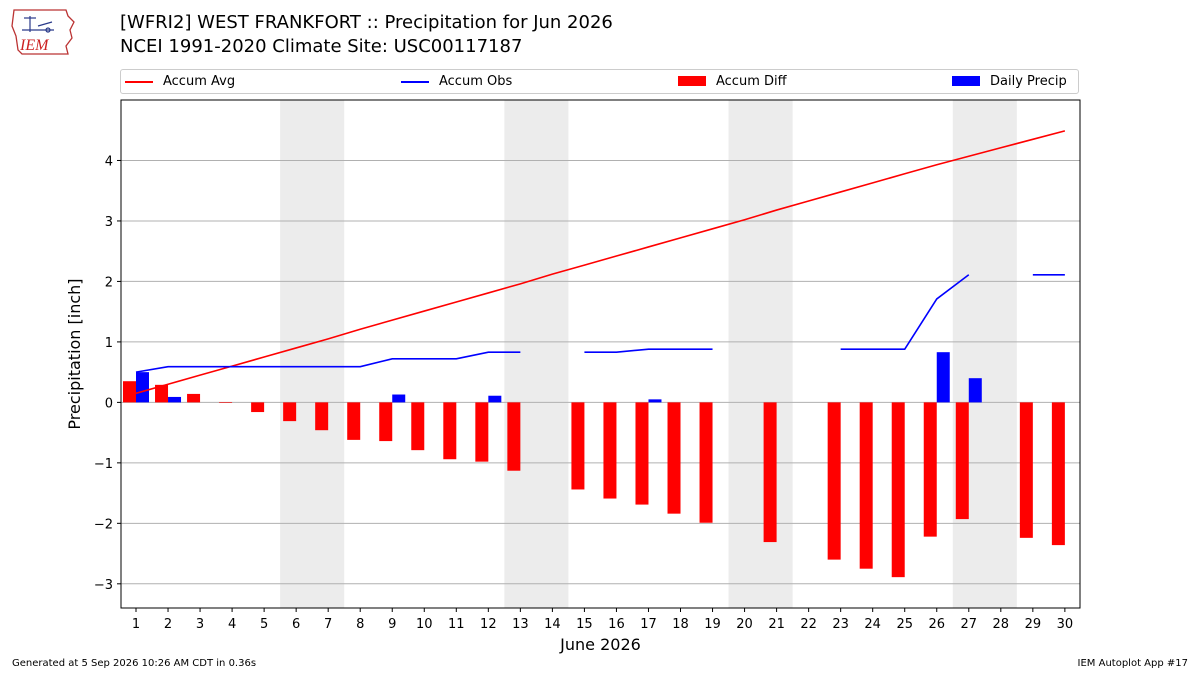  Describe the element at coordinates (1065, 624) in the screenshot. I see `x-tick-label: 30` at that location.